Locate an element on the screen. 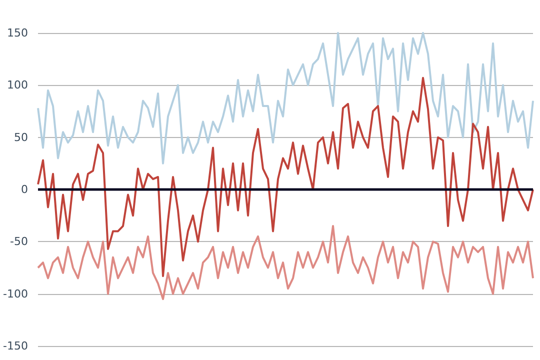 Image resolution: width=540 pixels, height=360 pixels. y-tick-label: -50 is located at coordinates (19, 241).